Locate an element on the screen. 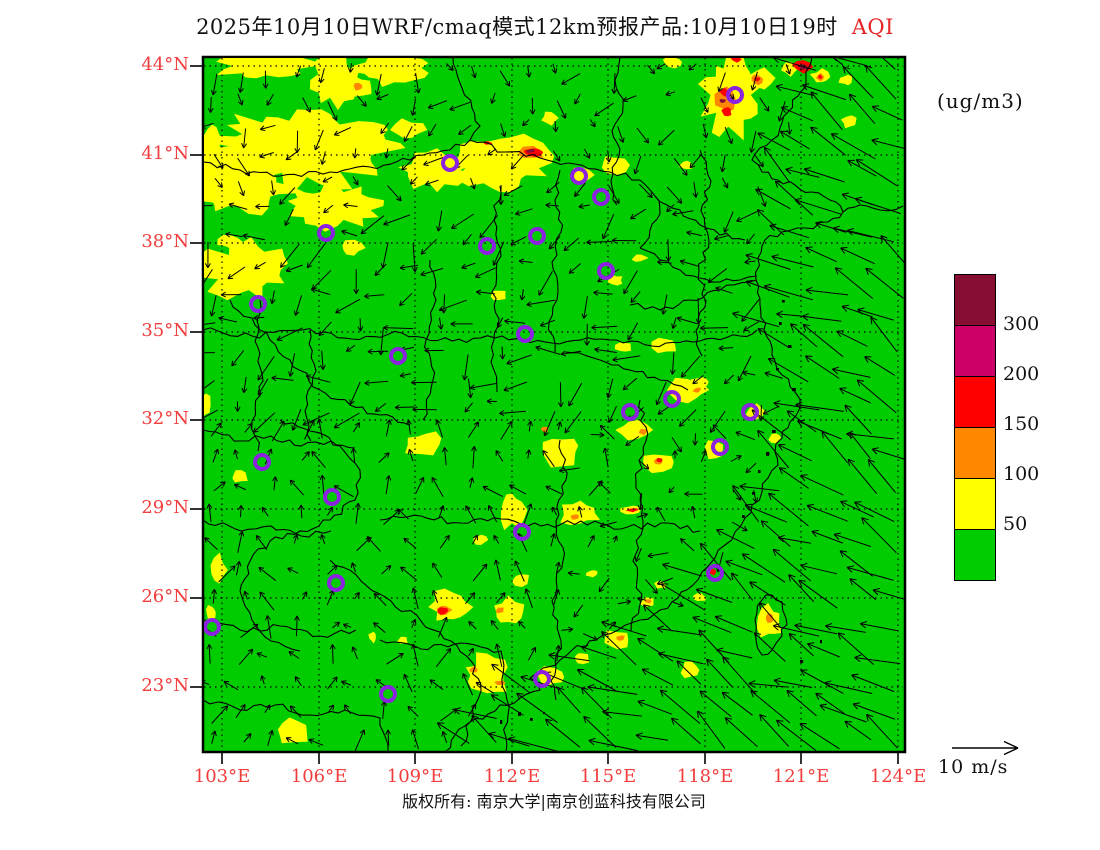 The width and height of the screenshot is (1100, 850). lon-tick-label: 121°E is located at coordinates (801, 776).